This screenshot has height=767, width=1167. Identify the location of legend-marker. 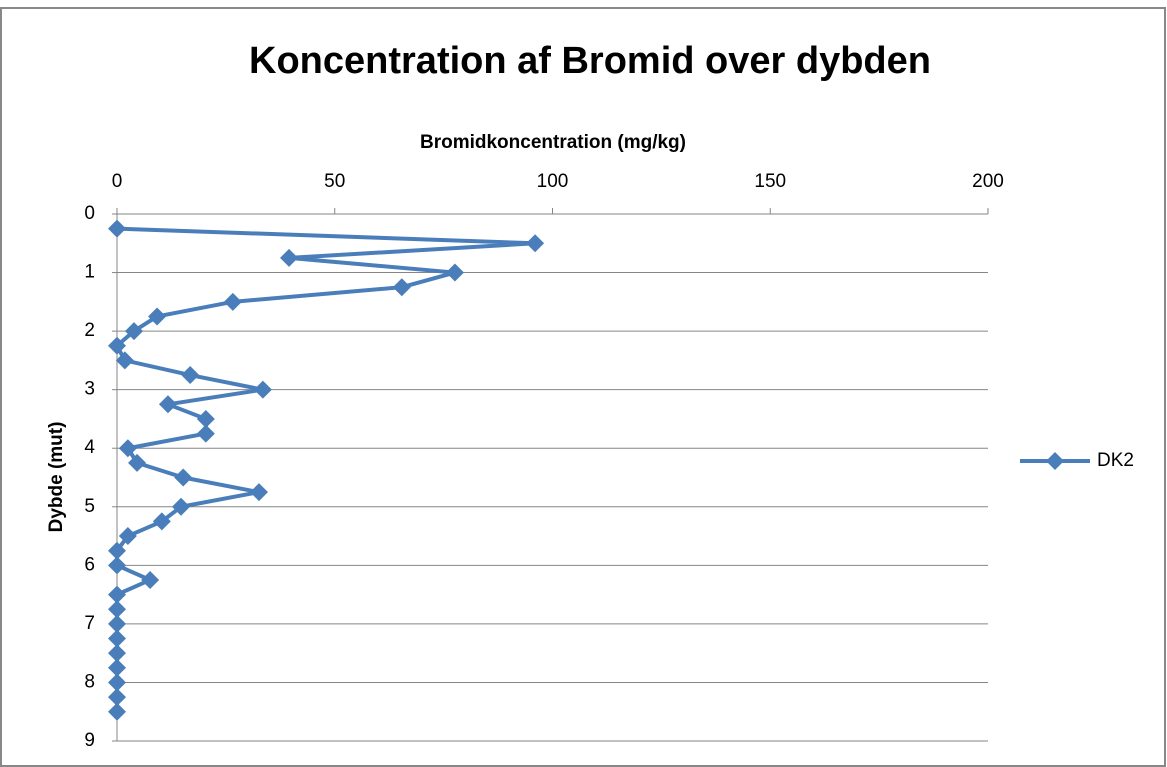
(1055, 461).